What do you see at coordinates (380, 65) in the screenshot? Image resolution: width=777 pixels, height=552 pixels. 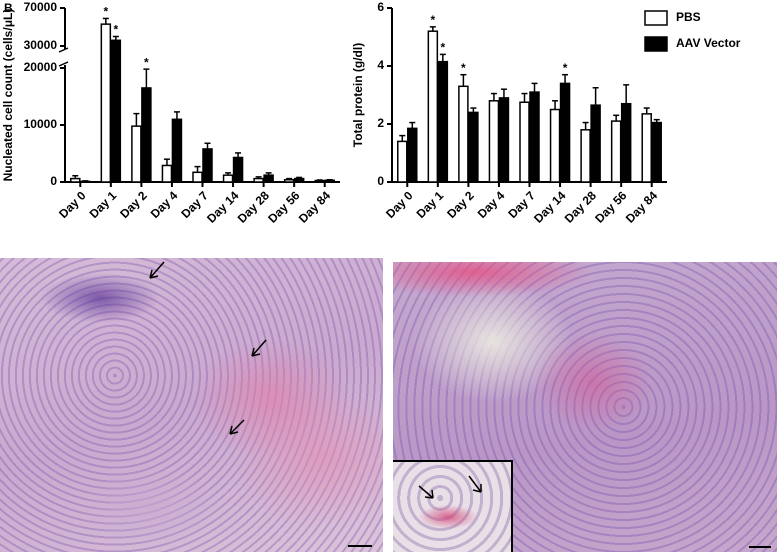 I see `y-tick-label: 4` at bounding box center [380, 65].